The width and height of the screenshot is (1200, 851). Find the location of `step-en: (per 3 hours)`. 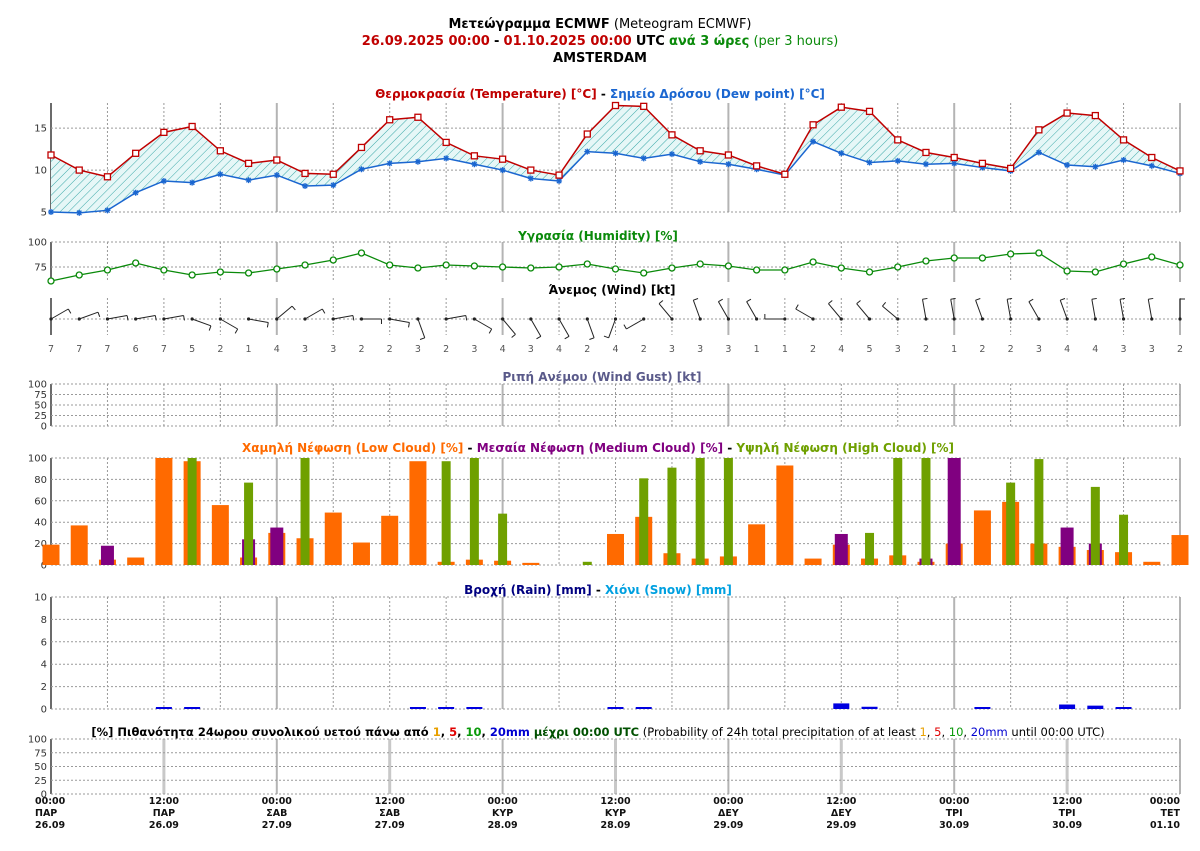

step-en: (per 3 hours) is located at coordinates (796, 41).